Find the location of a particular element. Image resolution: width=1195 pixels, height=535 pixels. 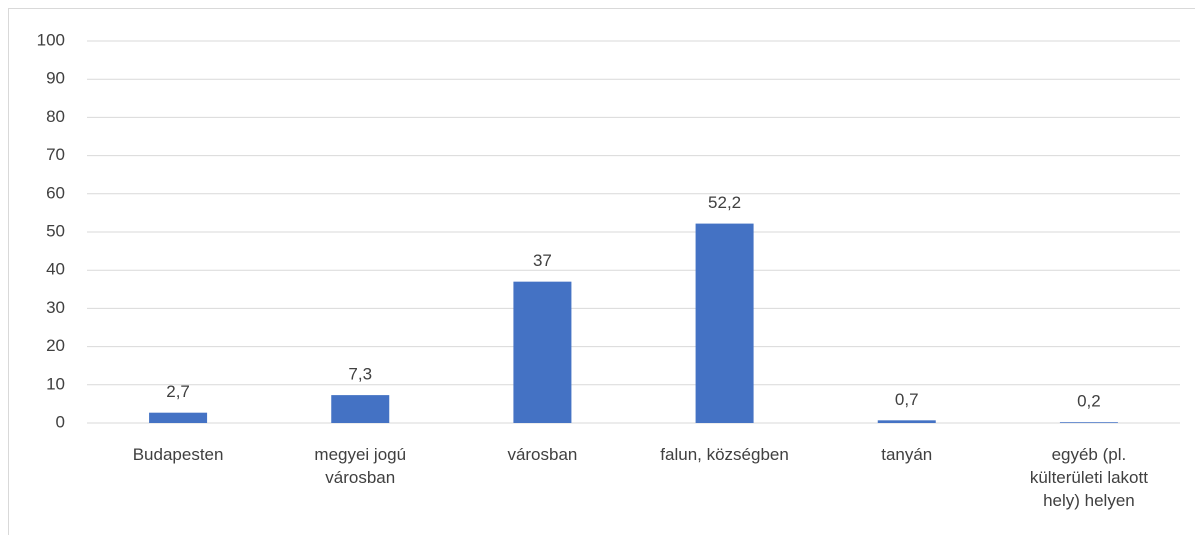

x-tick-label: tanyán is located at coordinates (907, 454).